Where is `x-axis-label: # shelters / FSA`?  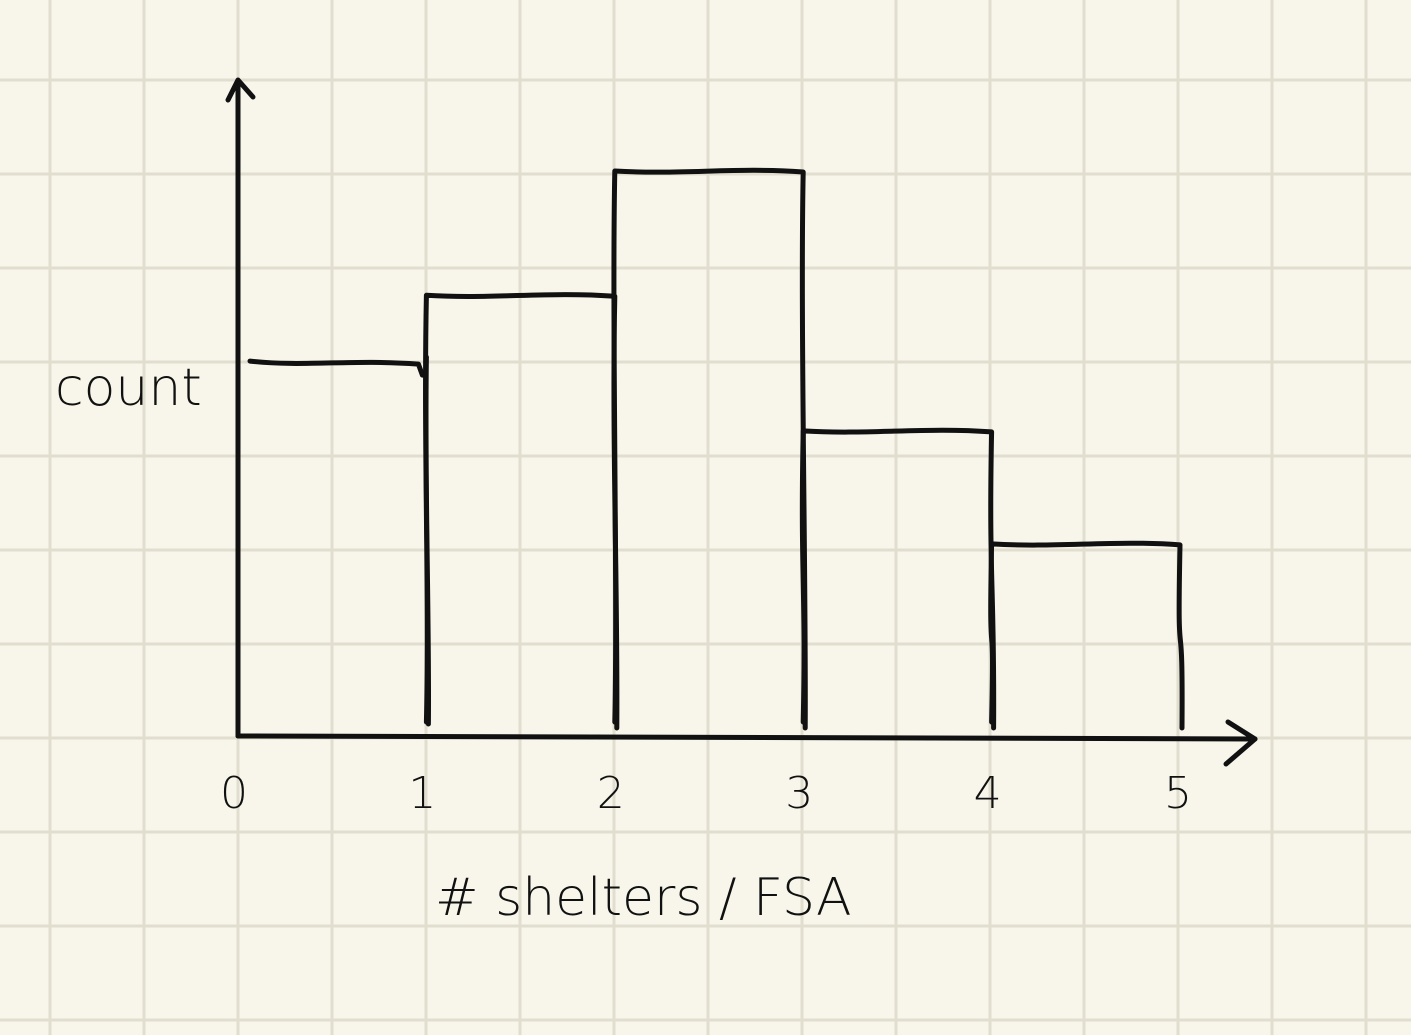 x-axis-label: # shelters / FSA is located at coordinates (643, 898).